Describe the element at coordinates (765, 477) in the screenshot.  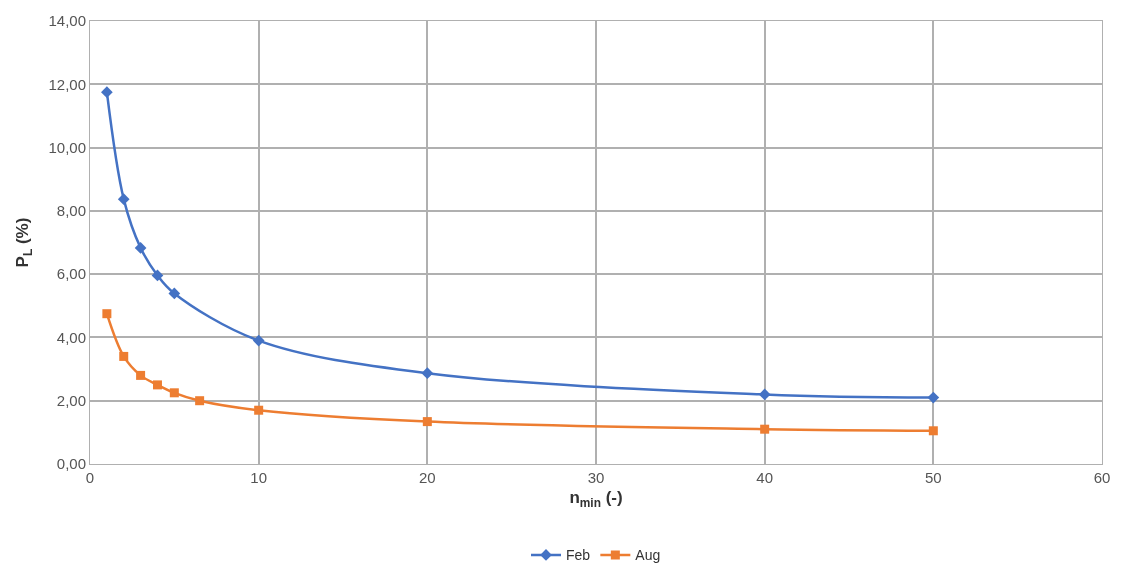
I see `x-tick-label: 40` at that location.